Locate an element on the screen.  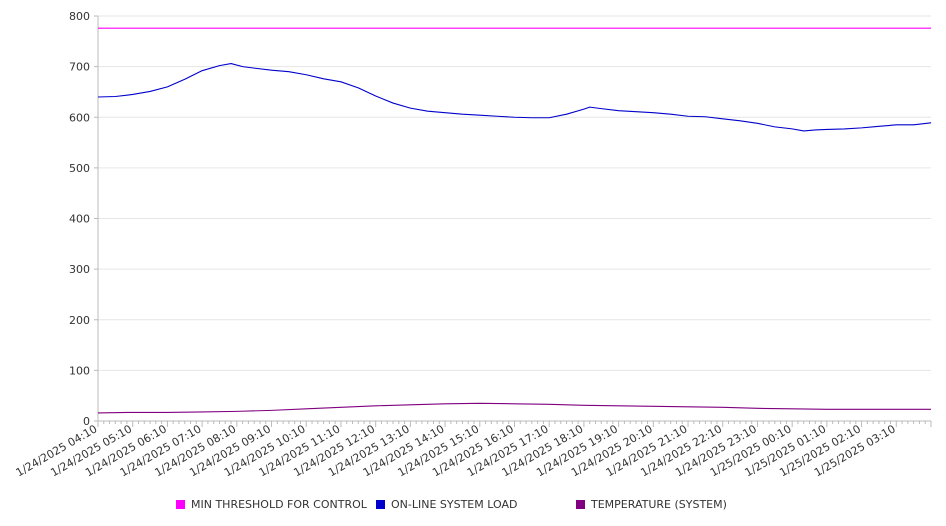
y-tick-label-100: 100 is located at coordinates (79, 370).